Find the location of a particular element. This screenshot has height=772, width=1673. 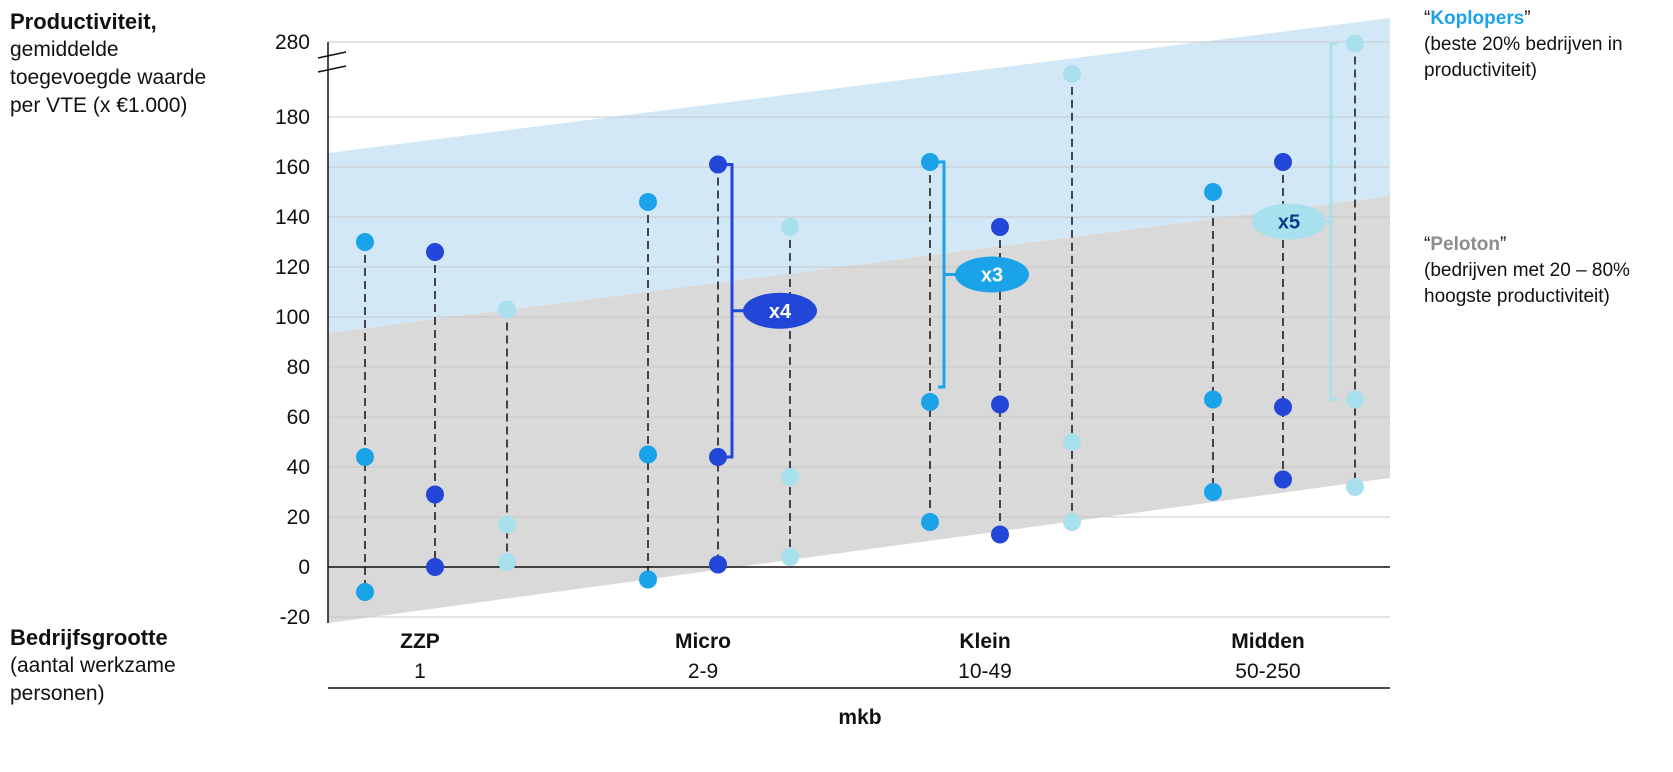

y-tick-label: 280 is located at coordinates (292, 42).